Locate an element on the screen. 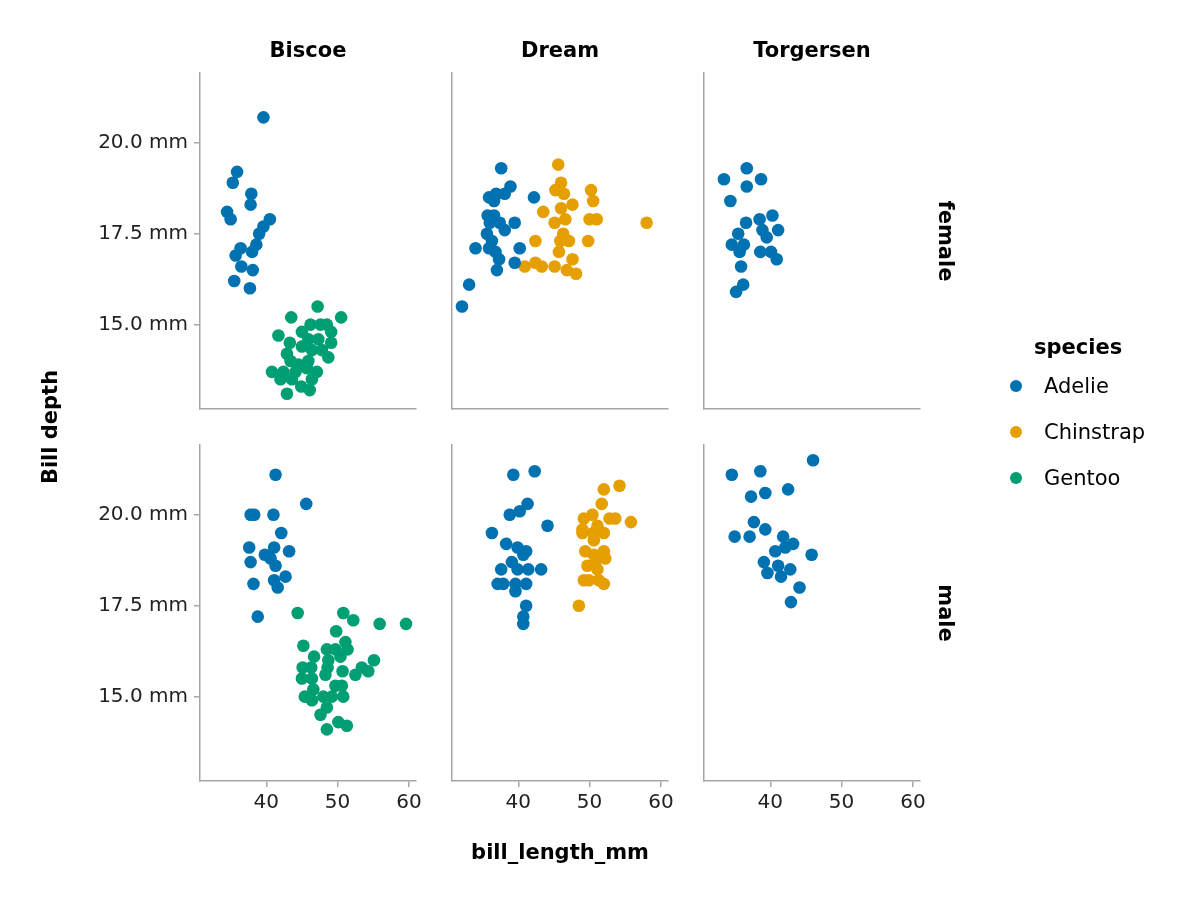 This screenshot has width=1200, height=900. y-axis-title: Bill depth is located at coordinates (50, 427).